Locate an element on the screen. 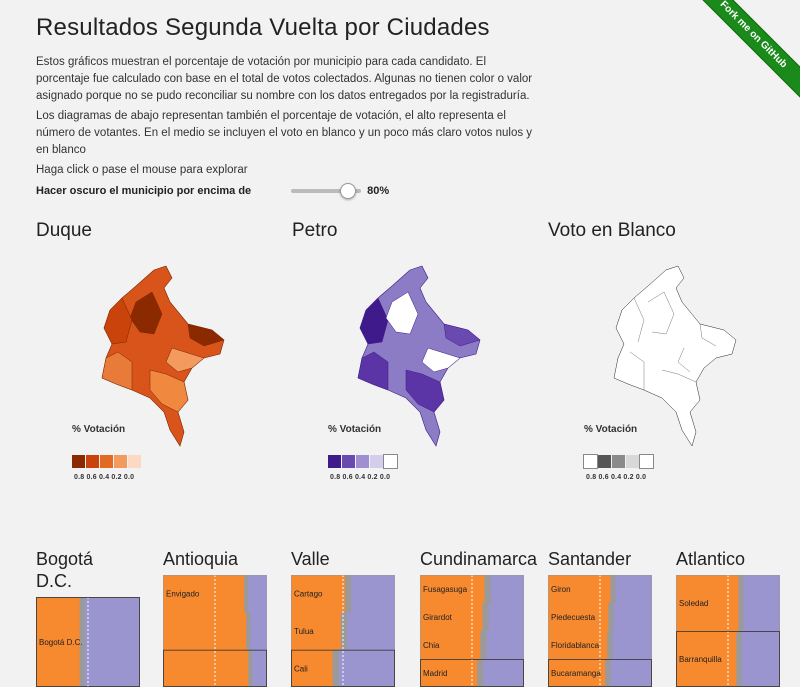 The width and height of the screenshot is (800, 687). github-ribbon-container: Fork me on GitHub is located at coordinates (750, 50).